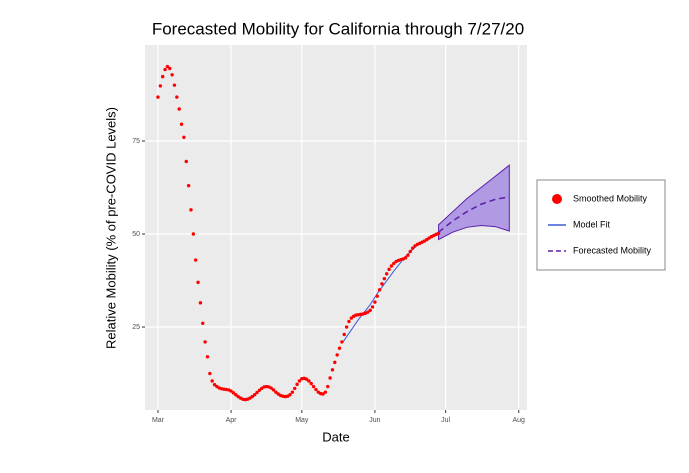 The image size is (689, 473). What do you see at coordinates (592, 224) in the screenshot?
I see `legend-label: Model Fit` at bounding box center [592, 224].